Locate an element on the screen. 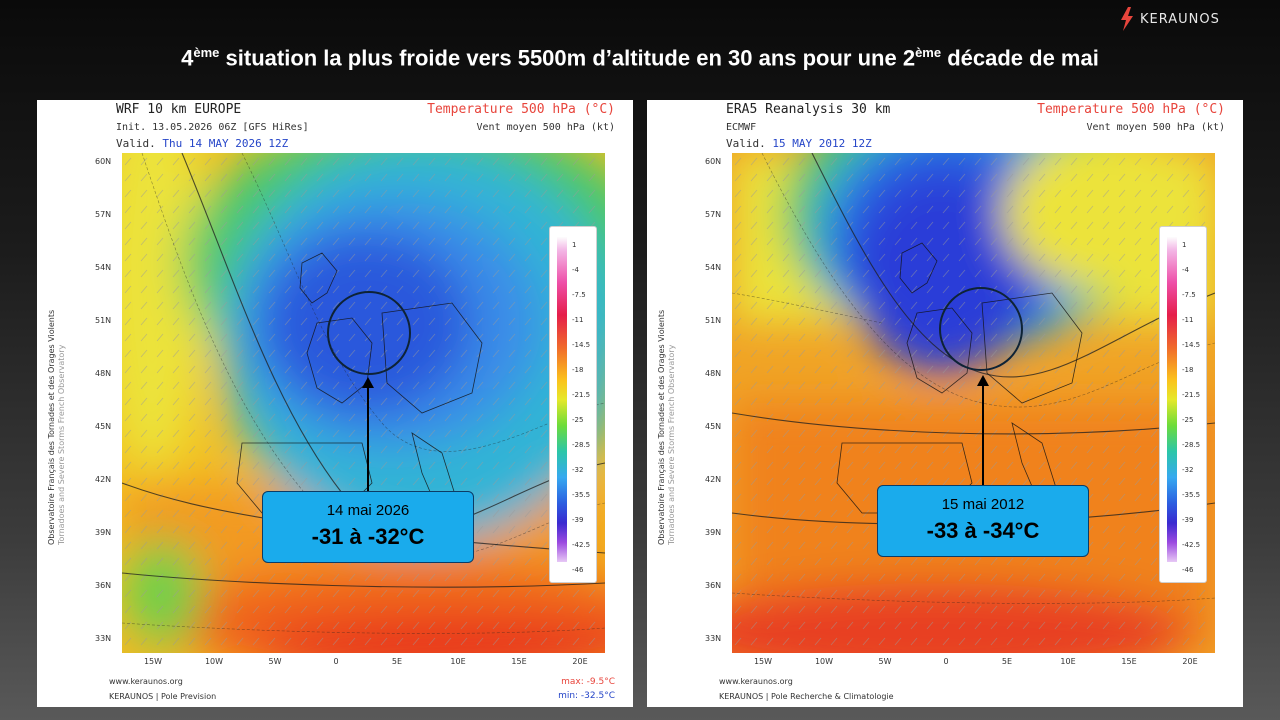 The width and height of the screenshot is (1280, 720). colorbar-tick: -4 is located at coordinates (1185, 270).